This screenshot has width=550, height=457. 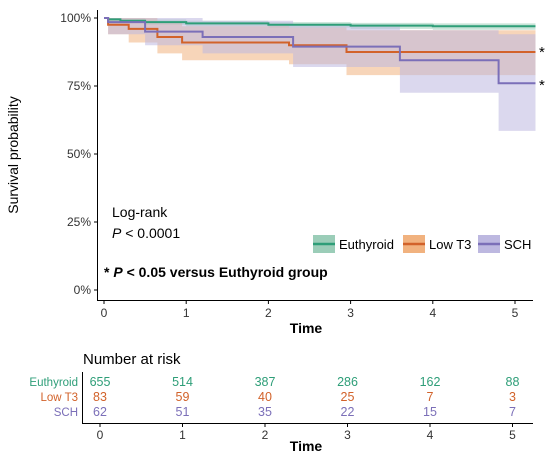 What do you see at coordinates (347, 435) in the screenshot?
I see `risk-x-tick-label: 3` at bounding box center [347, 435].